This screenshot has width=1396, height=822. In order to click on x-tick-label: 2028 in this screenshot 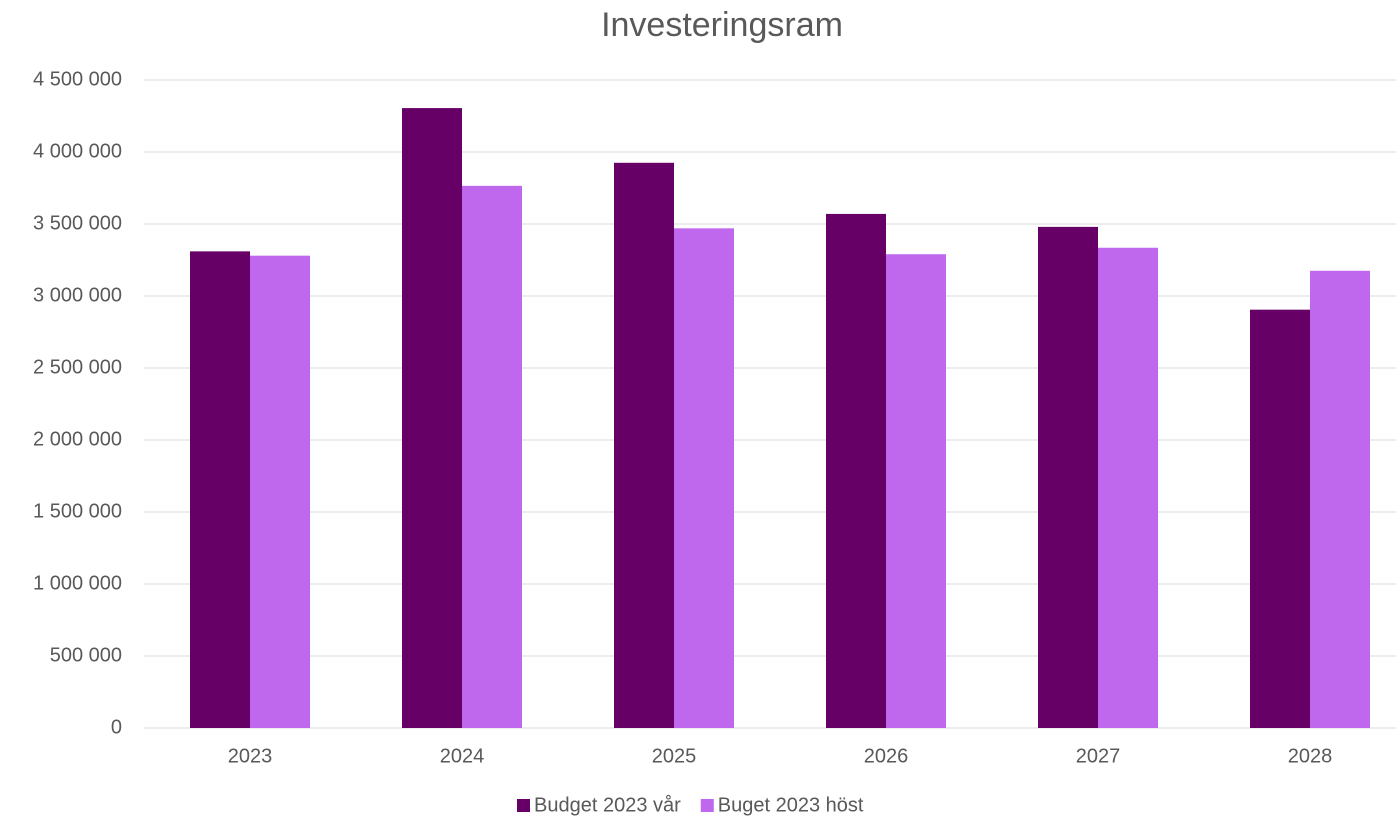, I will do `click(1310, 756)`.